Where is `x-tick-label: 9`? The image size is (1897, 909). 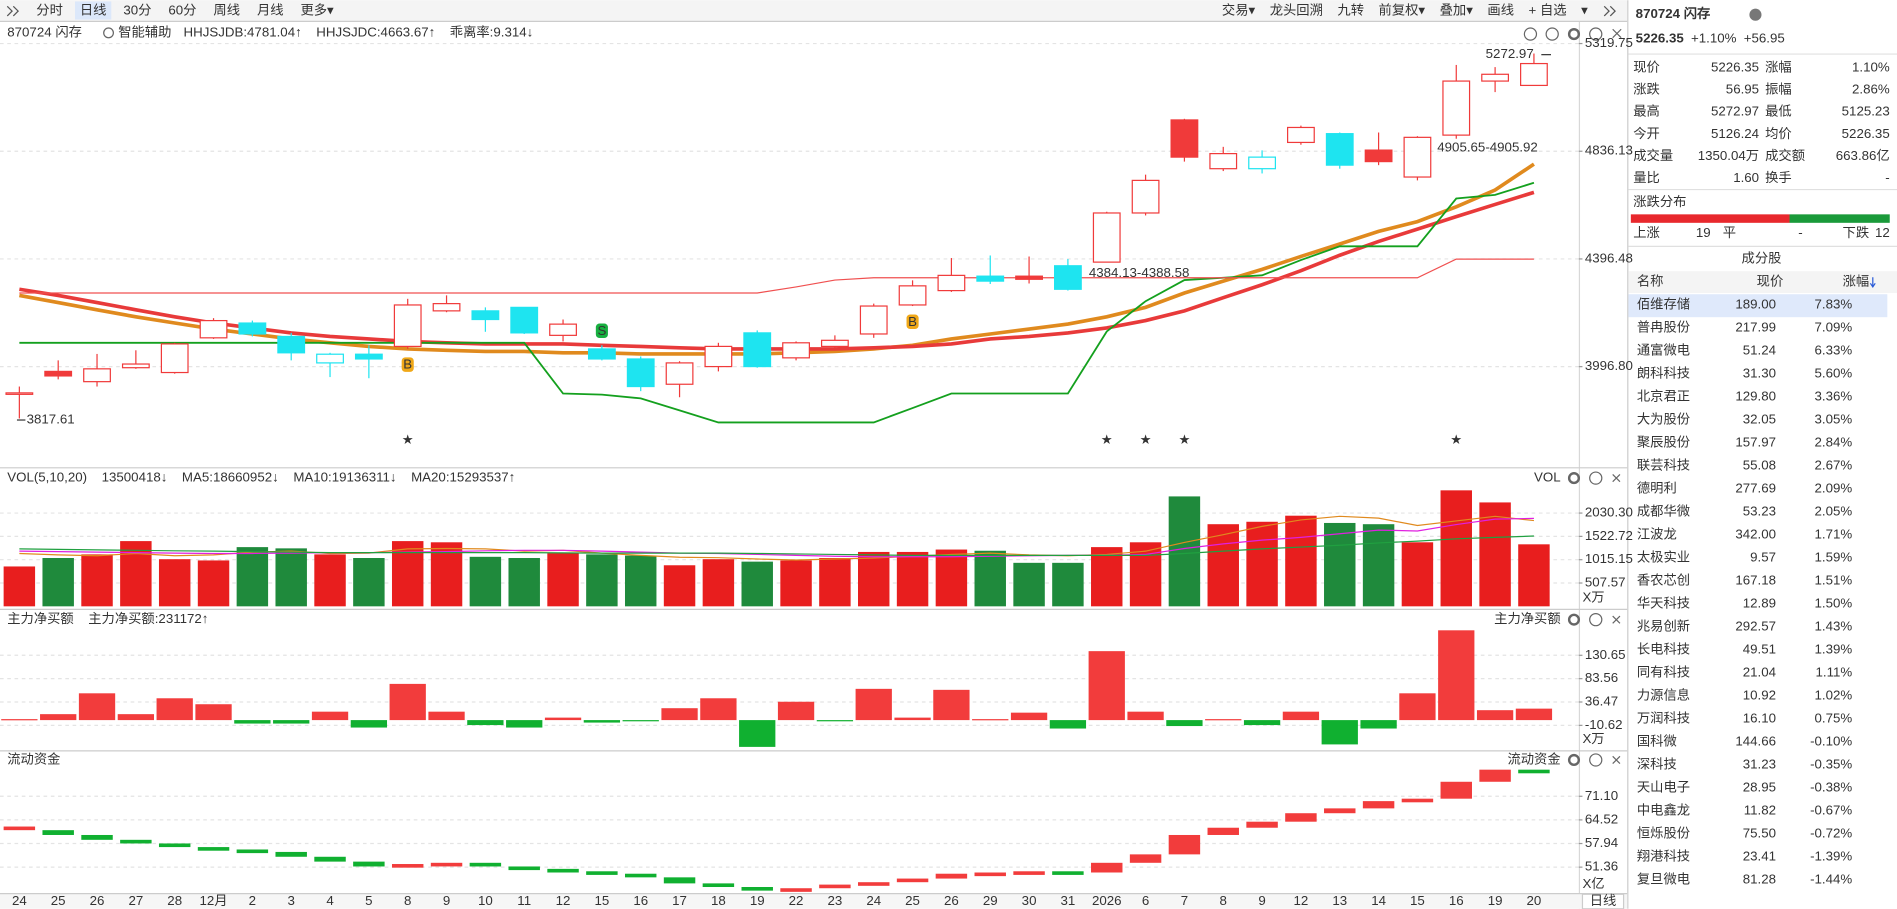 x-tick-label: 9 is located at coordinates (446, 900).